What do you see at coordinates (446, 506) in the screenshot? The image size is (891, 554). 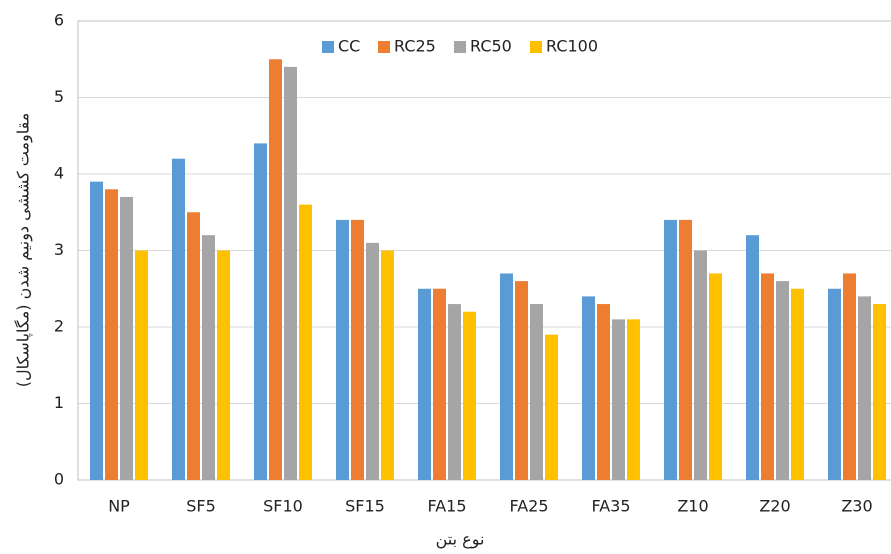 I see `x-tick-label: FA15` at bounding box center [446, 506].